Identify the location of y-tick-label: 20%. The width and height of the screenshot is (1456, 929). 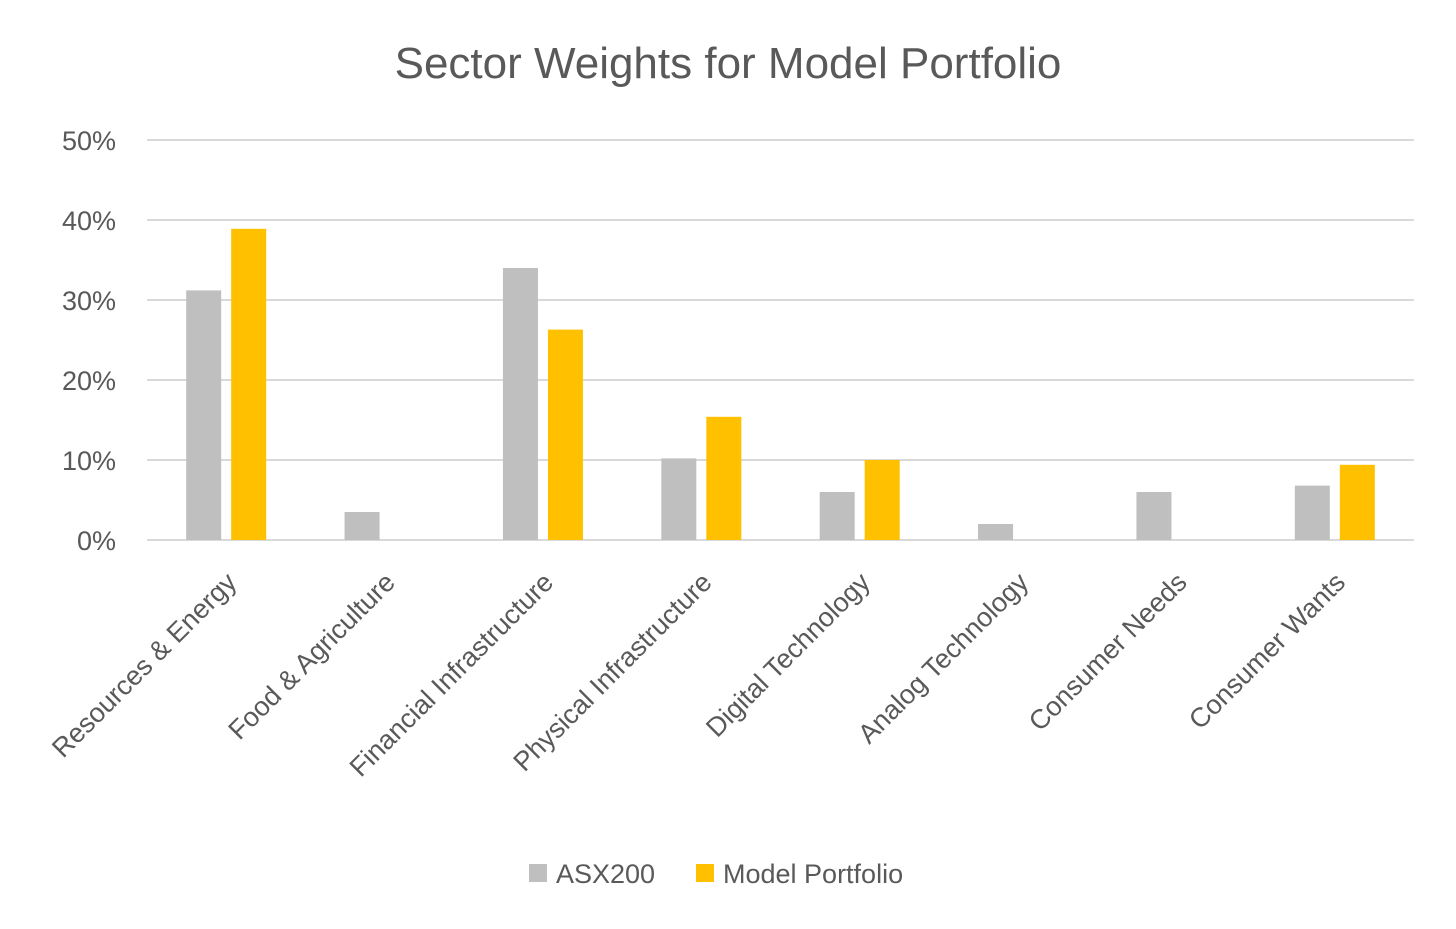
(89, 381).